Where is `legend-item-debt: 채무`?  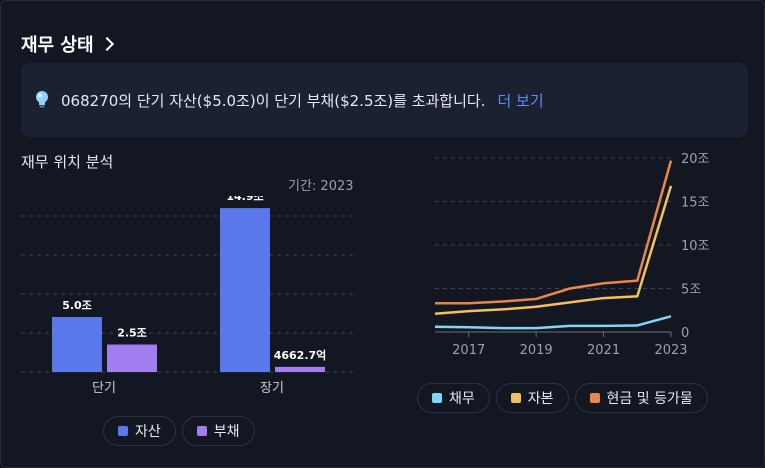
legend-item-debt: 채무 is located at coordinates (453, 398).